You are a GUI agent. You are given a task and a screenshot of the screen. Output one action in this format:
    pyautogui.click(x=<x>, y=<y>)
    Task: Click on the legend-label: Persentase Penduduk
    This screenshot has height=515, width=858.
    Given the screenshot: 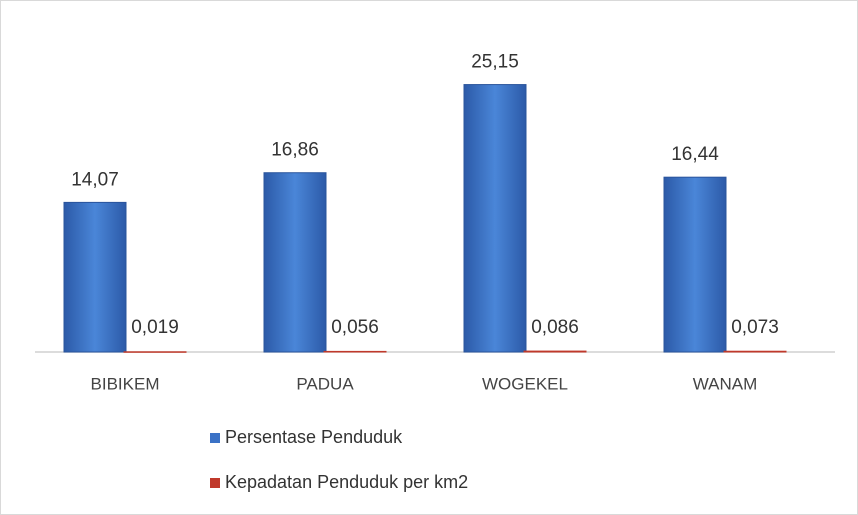 What is the action you would take?
    pyautogui.click(x=314, y=437)
    